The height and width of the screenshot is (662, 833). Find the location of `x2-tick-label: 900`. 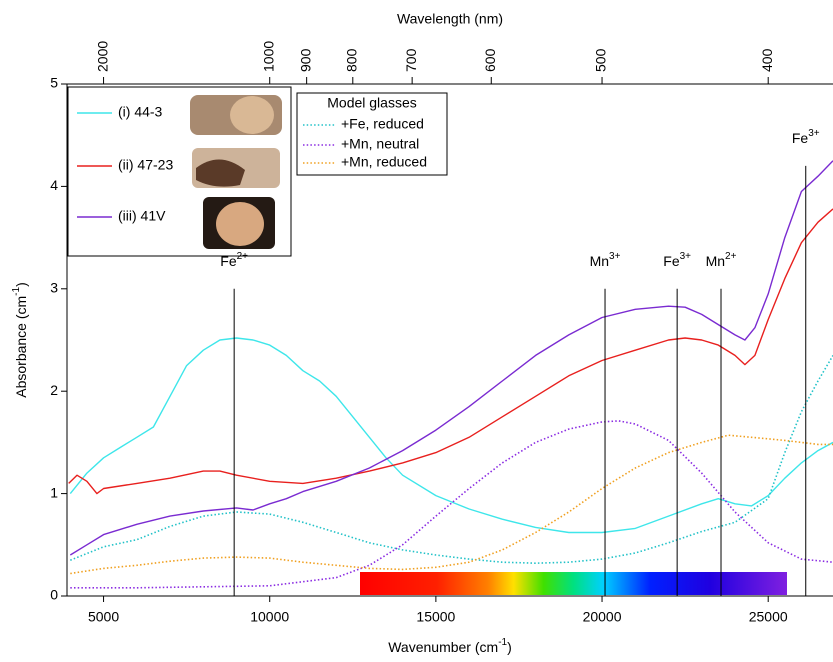

x2-tick-label: 900 is located at coordinates (305, 60).